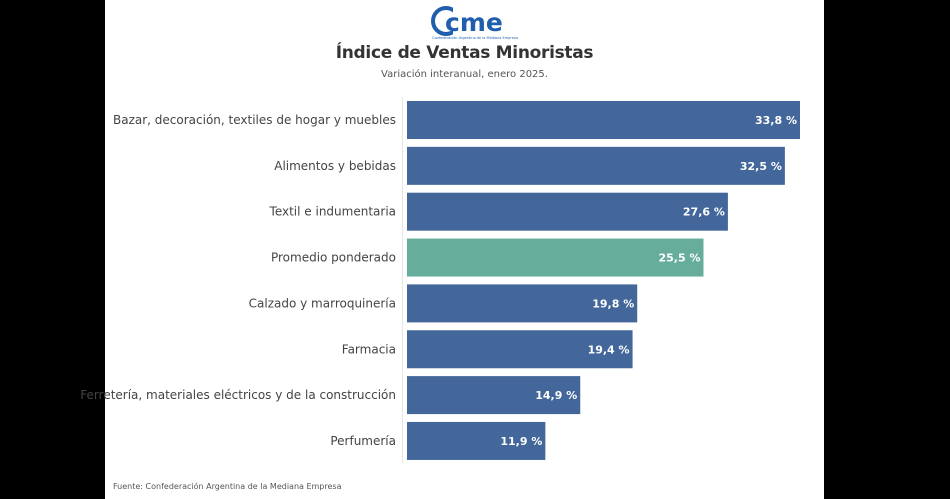 This screenshot has width=950, height=499. I want to click on value-label: 11,9 %, so click(521, 441).